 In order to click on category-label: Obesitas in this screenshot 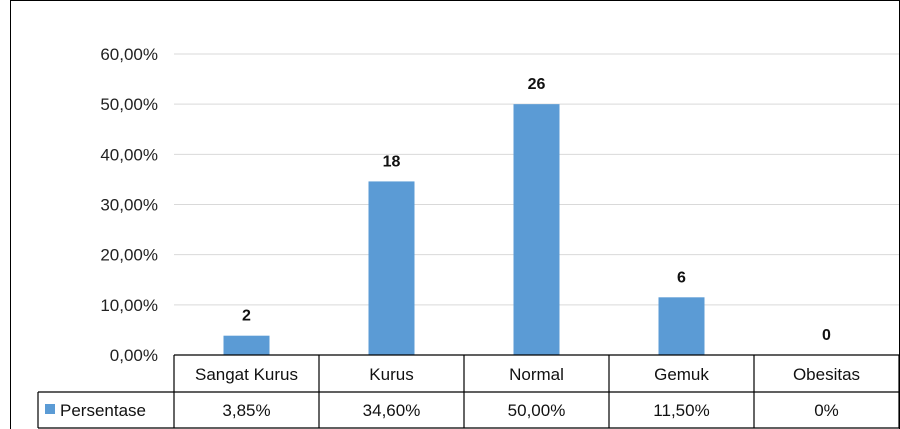, I will do `click(826, 374)`.